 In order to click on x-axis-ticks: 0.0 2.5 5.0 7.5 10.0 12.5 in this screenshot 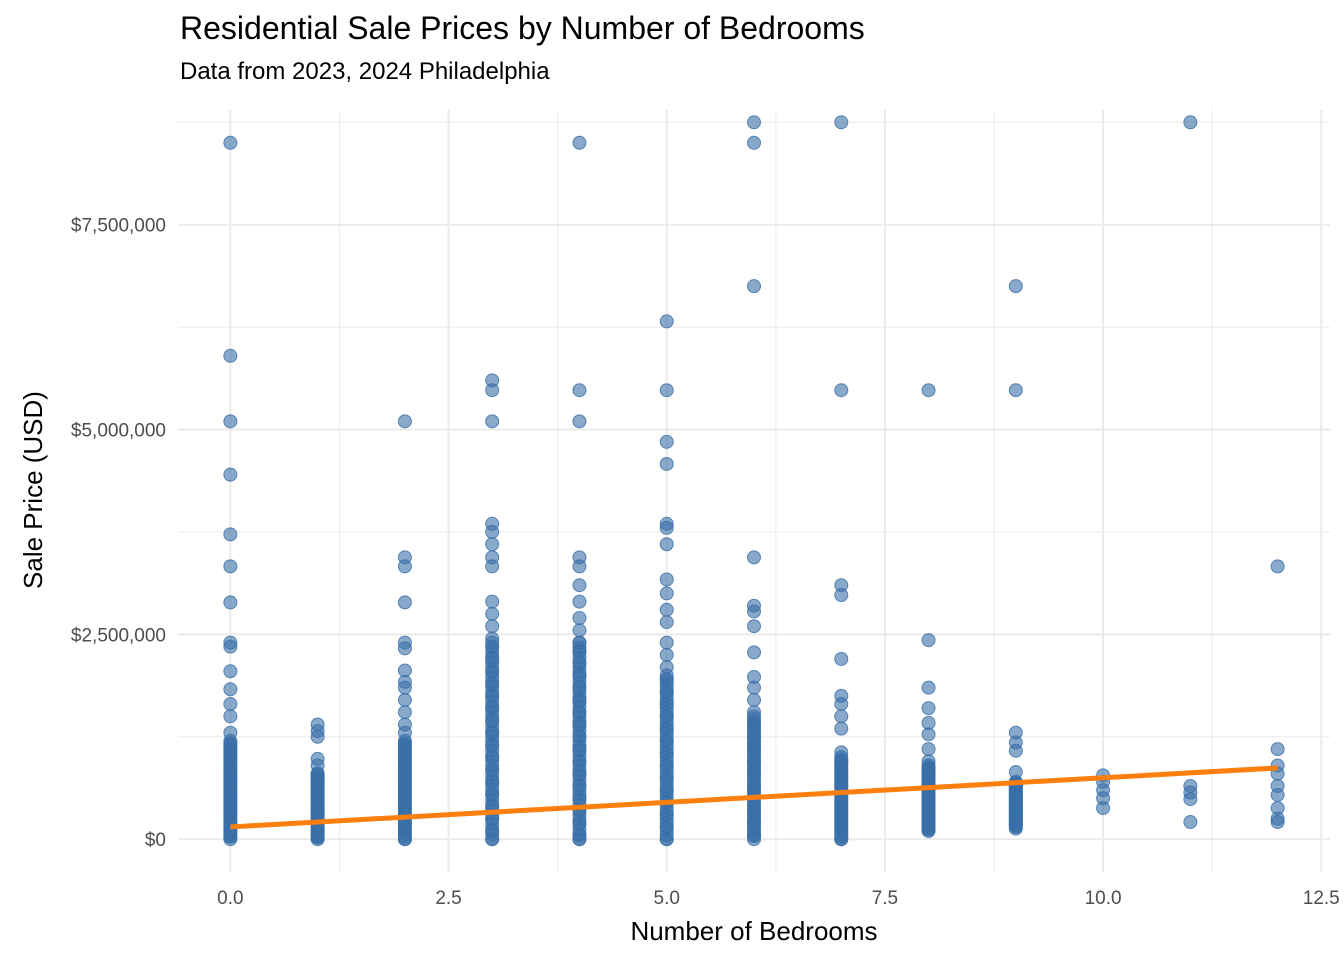, I will do `click(778, 898)`.